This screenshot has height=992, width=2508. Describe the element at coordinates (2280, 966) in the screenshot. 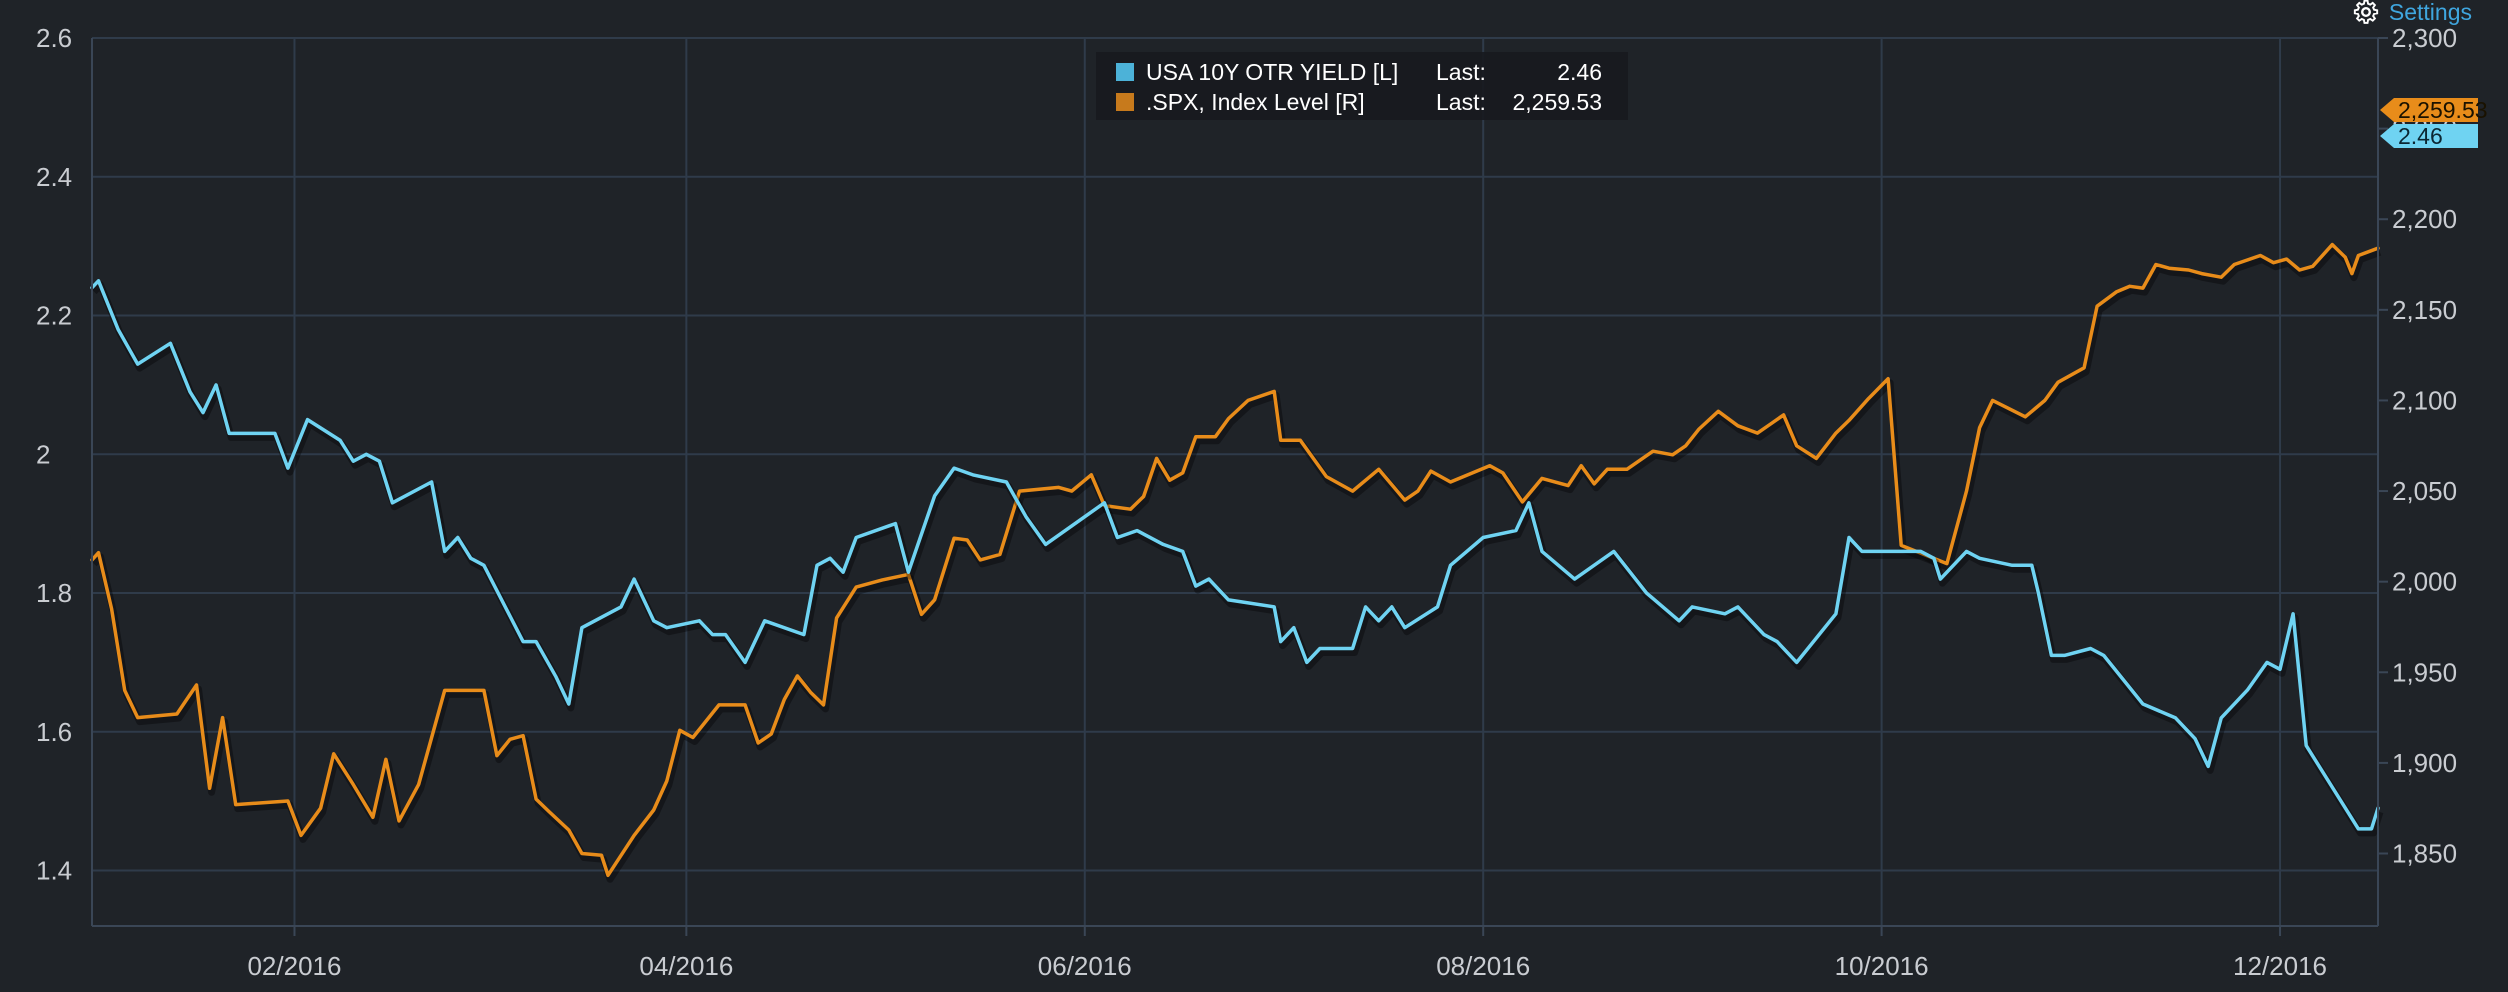

I see `x-tick-label: 12/2016` at that location.